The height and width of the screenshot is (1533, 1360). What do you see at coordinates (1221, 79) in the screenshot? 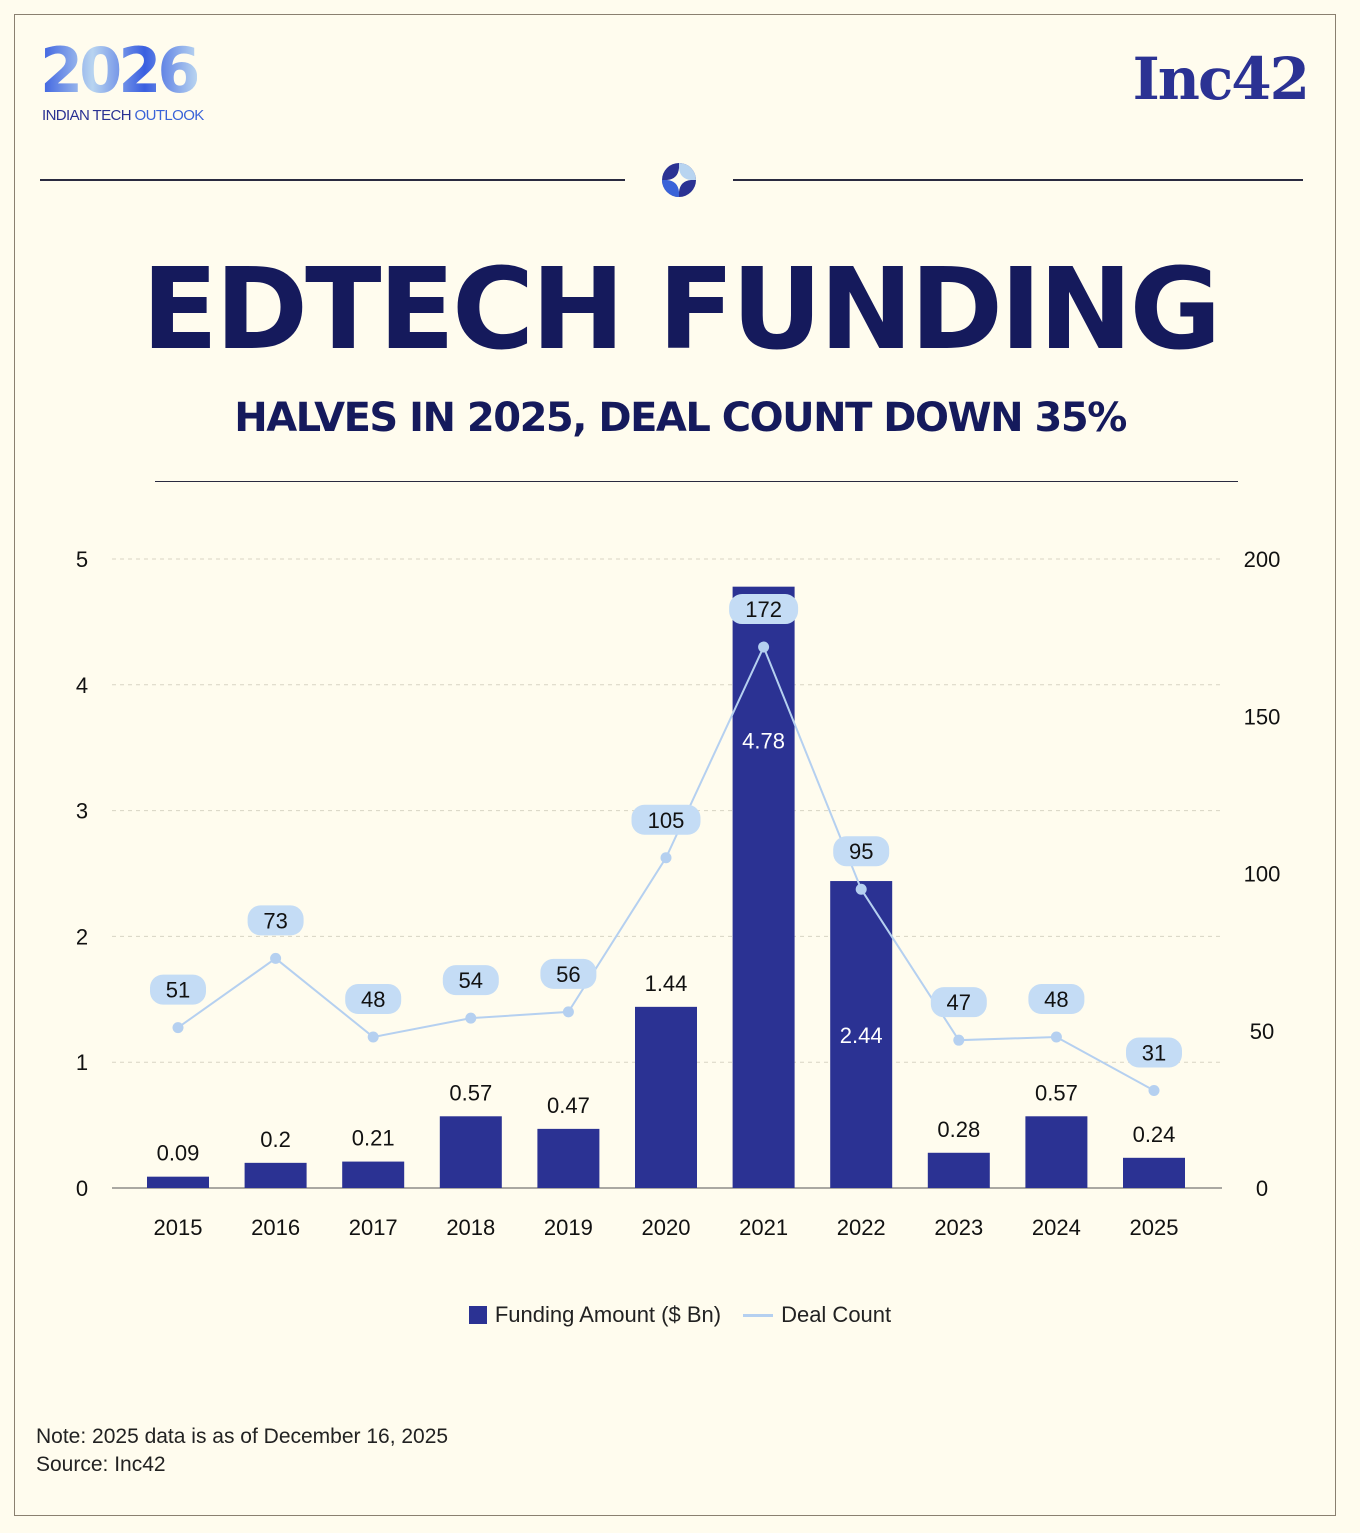
I see `publisher-logo: Inc42` at bounding box center [1221, 79].